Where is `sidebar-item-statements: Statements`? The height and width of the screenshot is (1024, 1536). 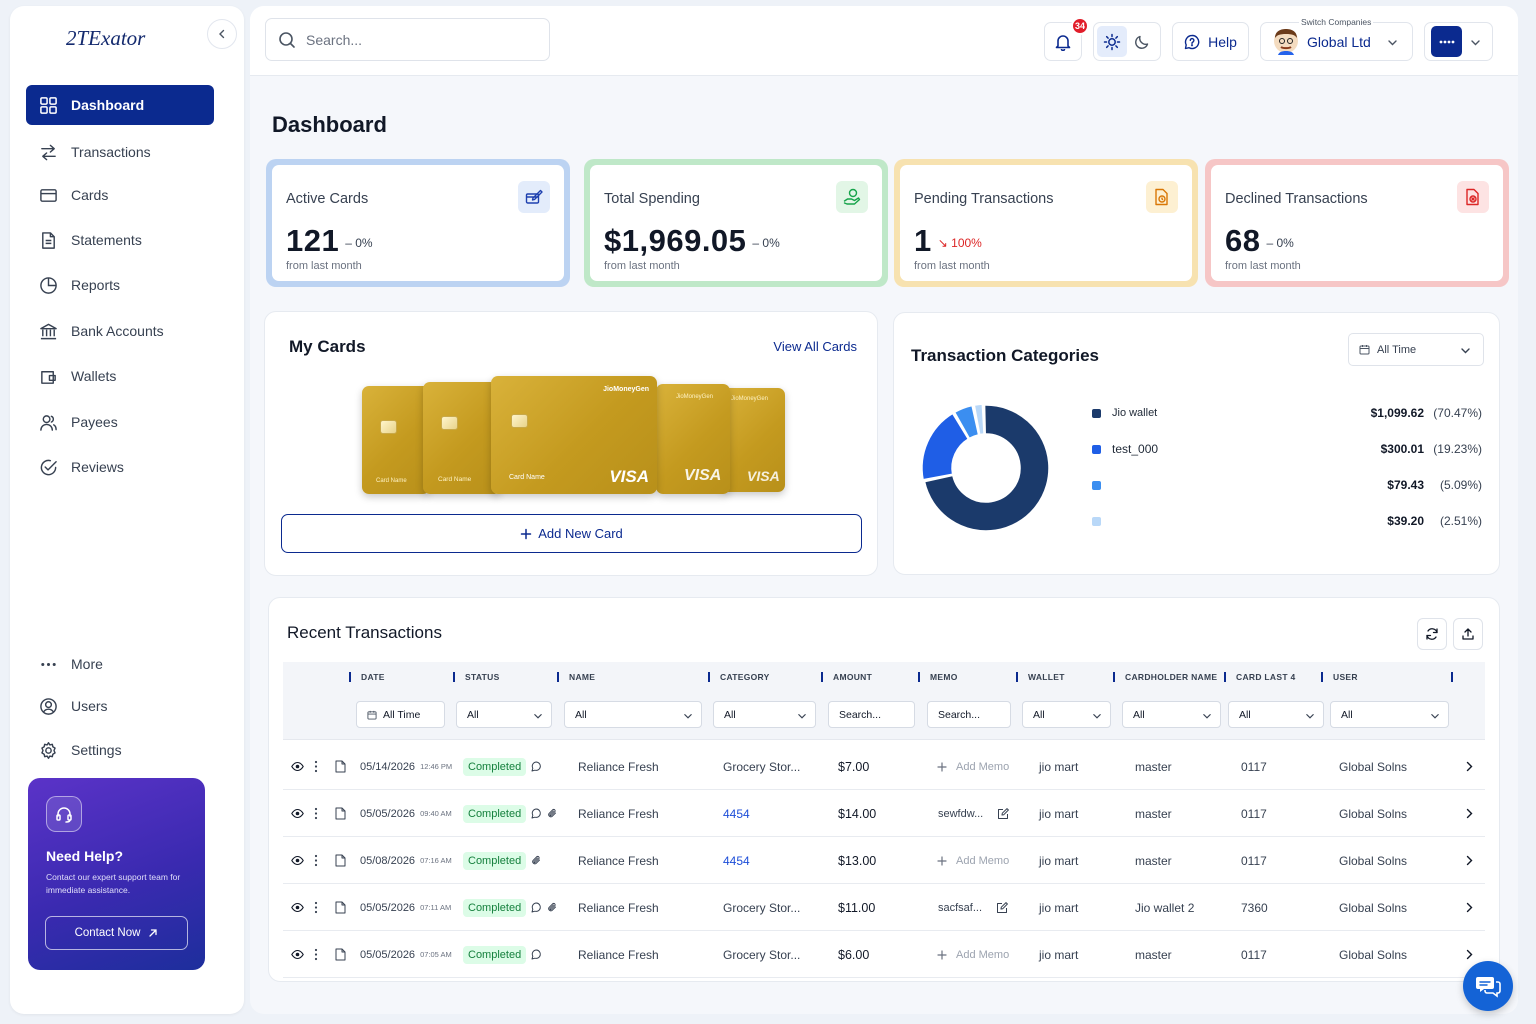 sidebar-item-statements: Statements is located at coordinates (120, 240).